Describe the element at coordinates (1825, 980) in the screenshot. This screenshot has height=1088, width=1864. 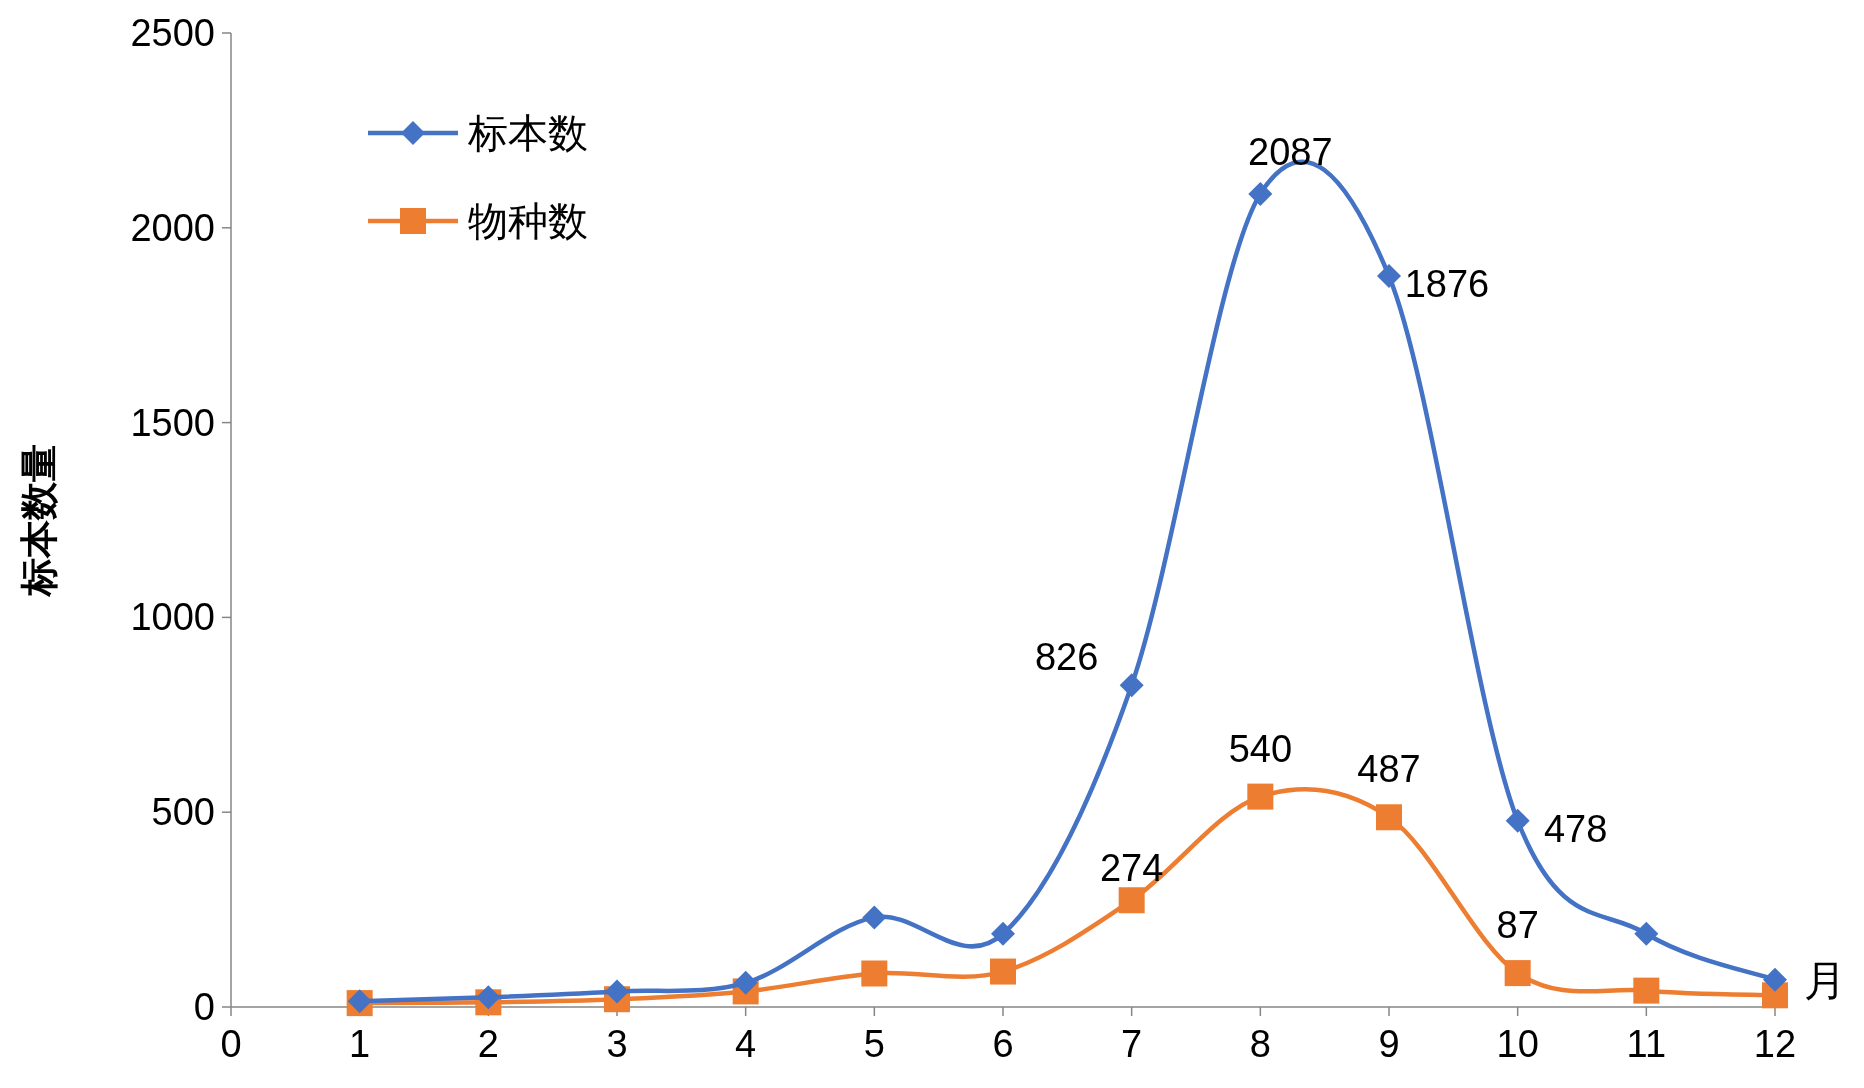
I see `x-axis-title: 月` at that location.